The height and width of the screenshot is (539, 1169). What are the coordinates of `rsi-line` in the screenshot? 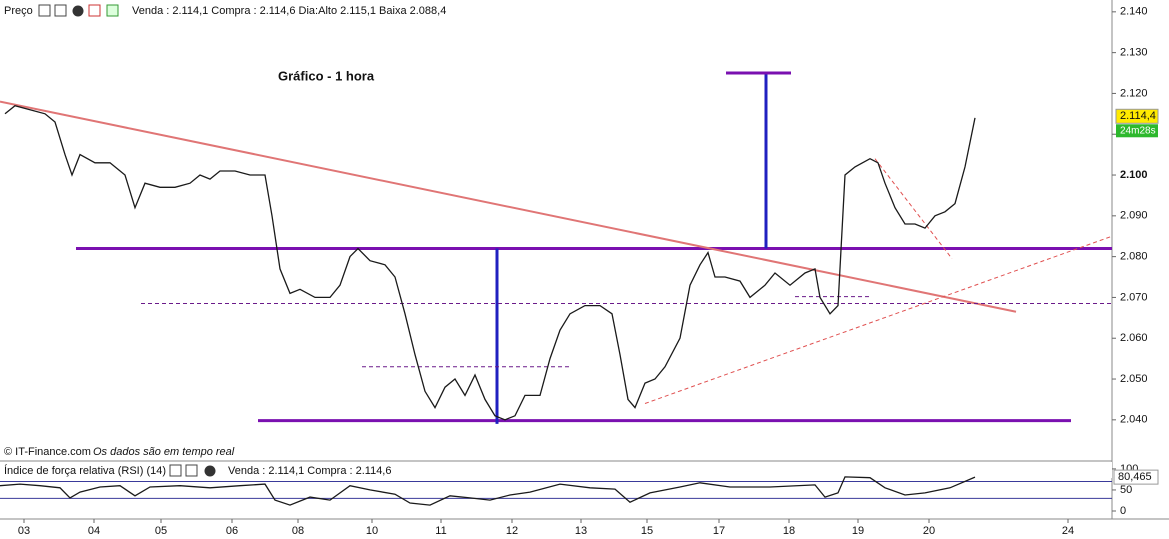 It's located at (488, 491).